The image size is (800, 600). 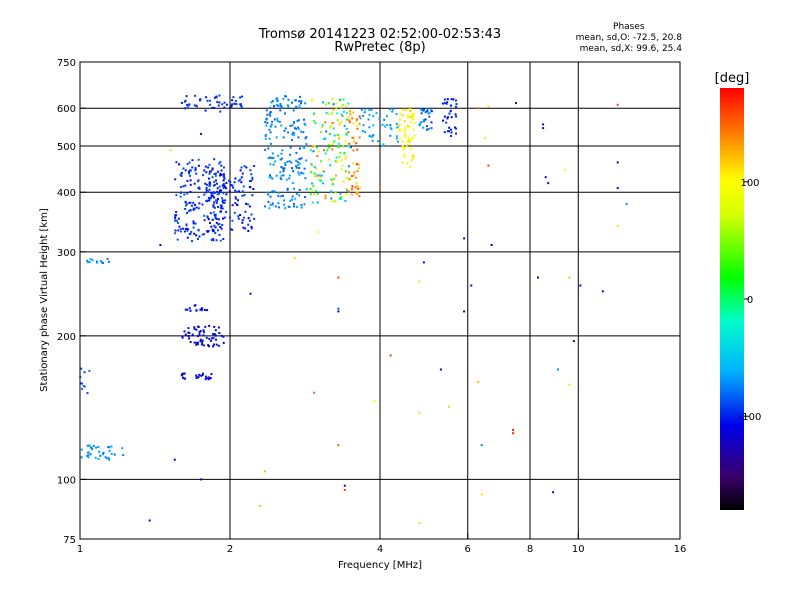 What do you see at coordinates (732, 299) in the screenshot?
I see `colorbar-gradient` at bounding box center [732, 299].